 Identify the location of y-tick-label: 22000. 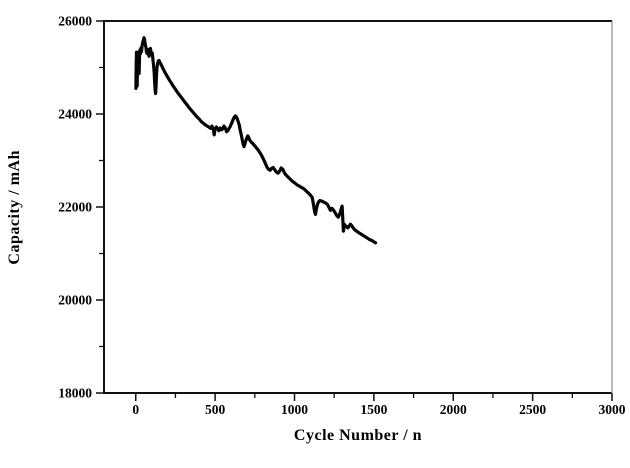
(75, 207).